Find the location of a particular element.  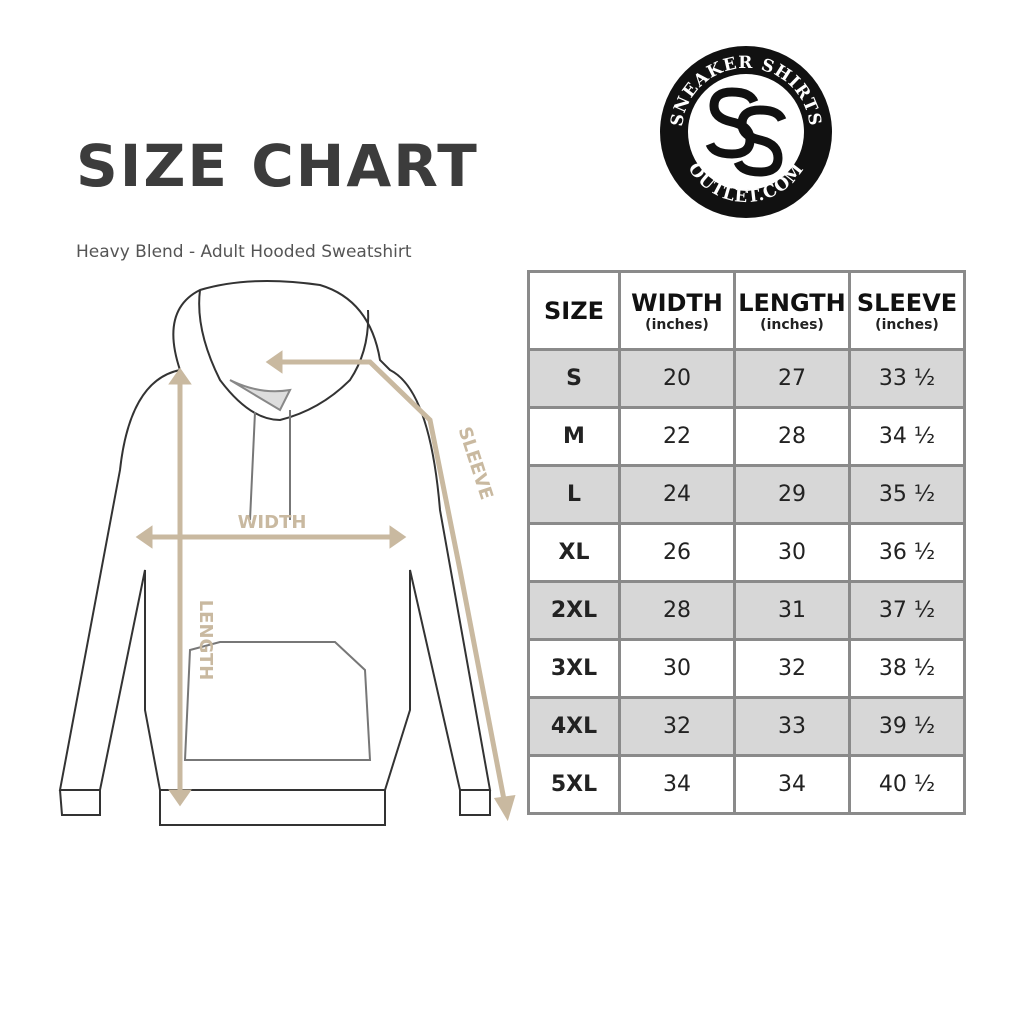

width-cell: 28 is located at coordinates (677, 610).